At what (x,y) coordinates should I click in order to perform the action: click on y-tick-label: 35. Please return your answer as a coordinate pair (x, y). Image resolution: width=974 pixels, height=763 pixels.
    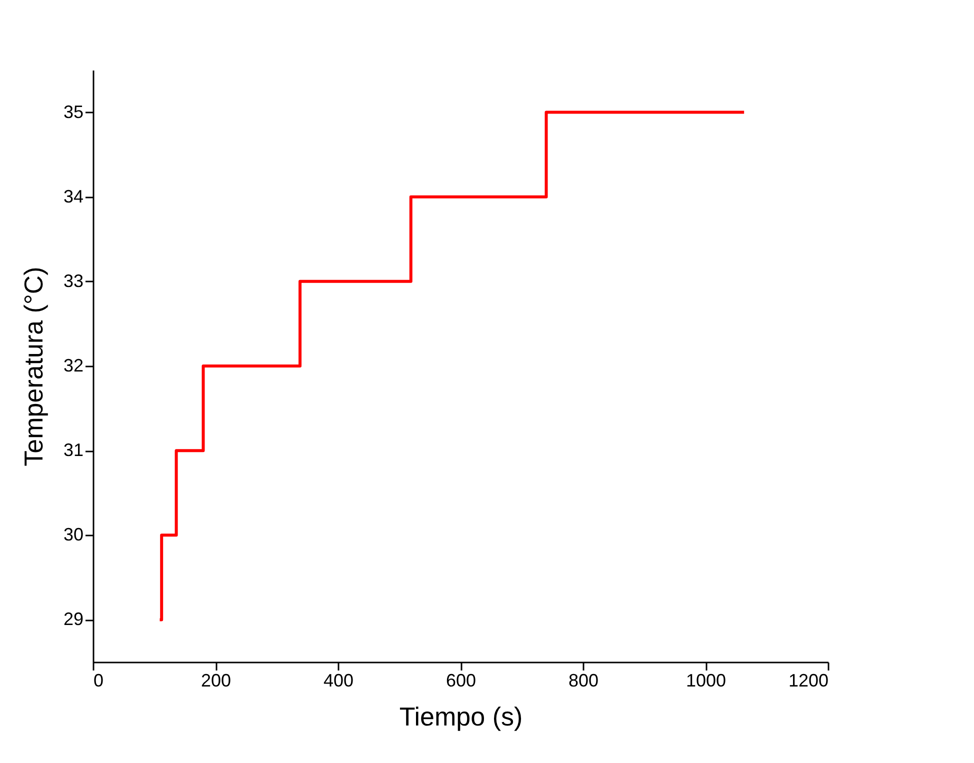
    Looking at the image, I should click on (73, 112).